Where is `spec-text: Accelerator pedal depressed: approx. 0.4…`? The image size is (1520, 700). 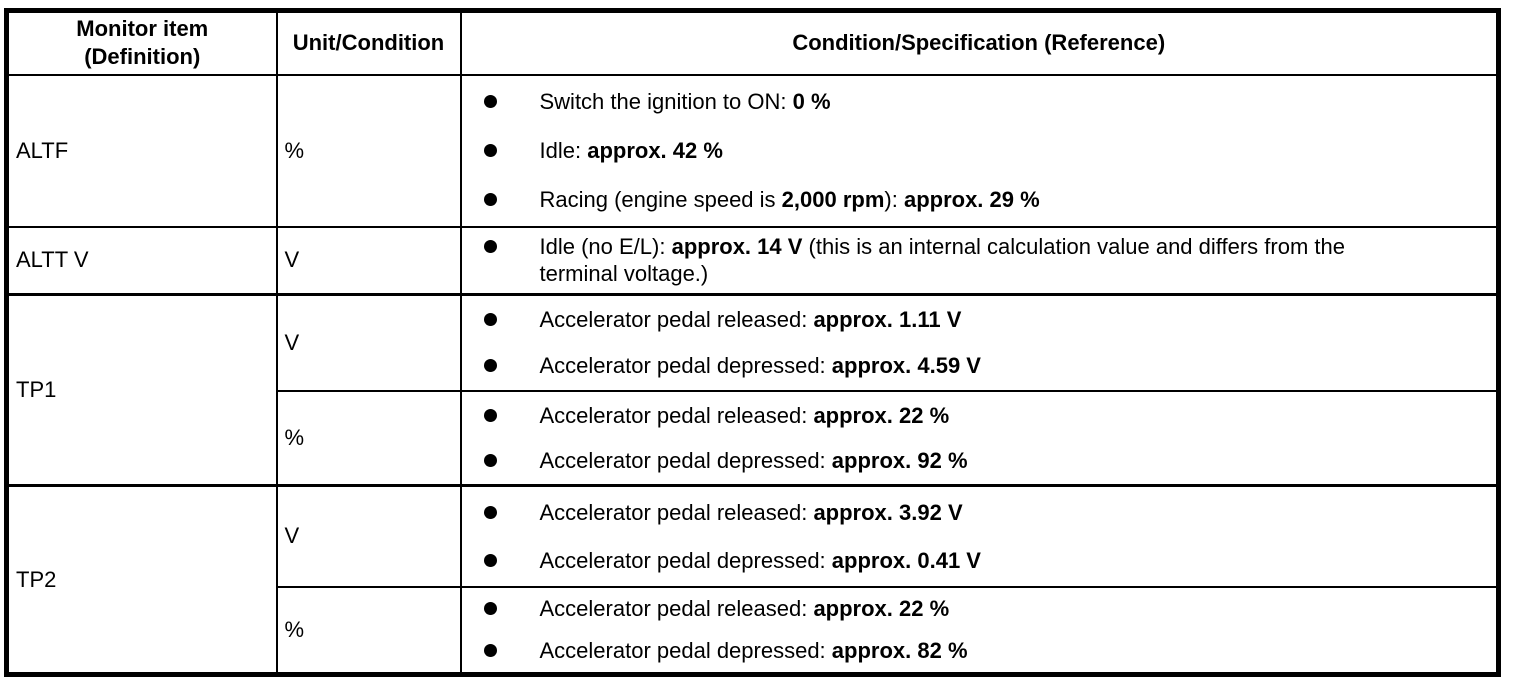 spec-text: Accelerator pedal depressed: approx. 0.4… is located at coordinates (760, 560).